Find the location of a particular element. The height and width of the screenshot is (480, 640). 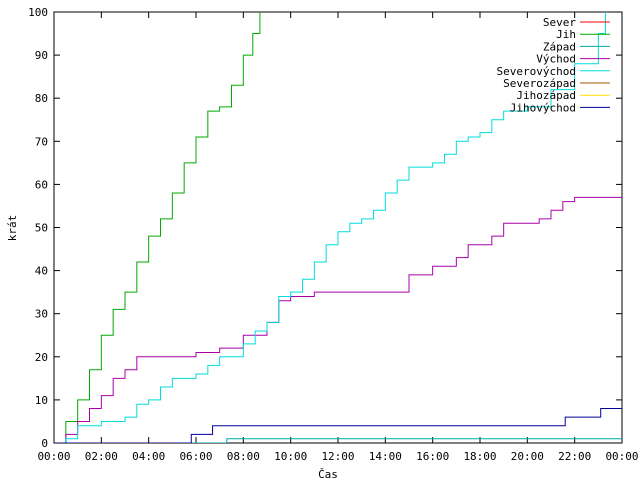

legend-label: Východ is located at coordinates (556, 59).